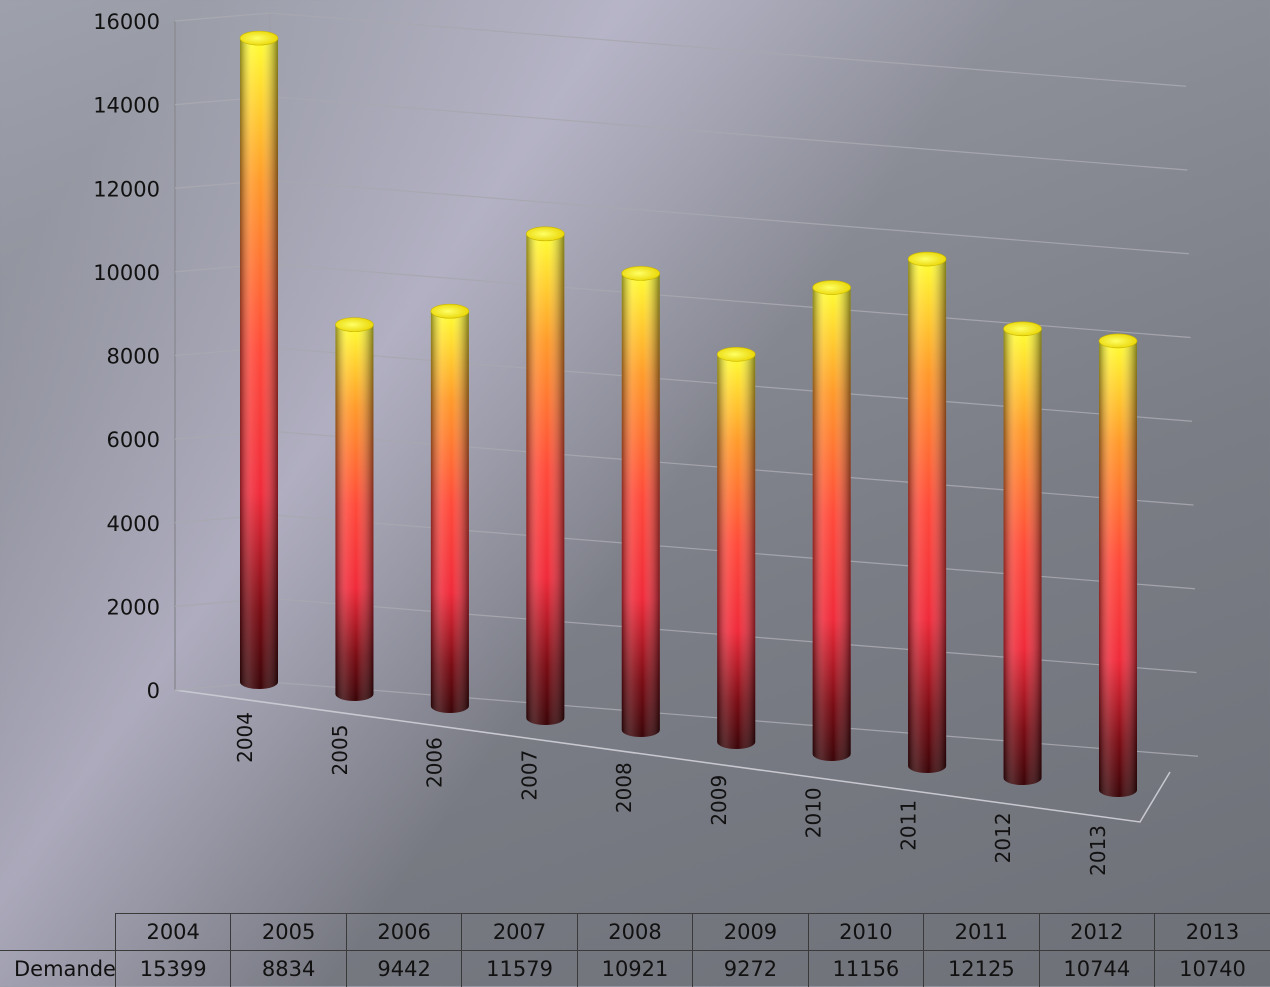 The height and width of the screenshot is (987, 1270). I want to click on table-header-cell: 2010, so click(865, 932).